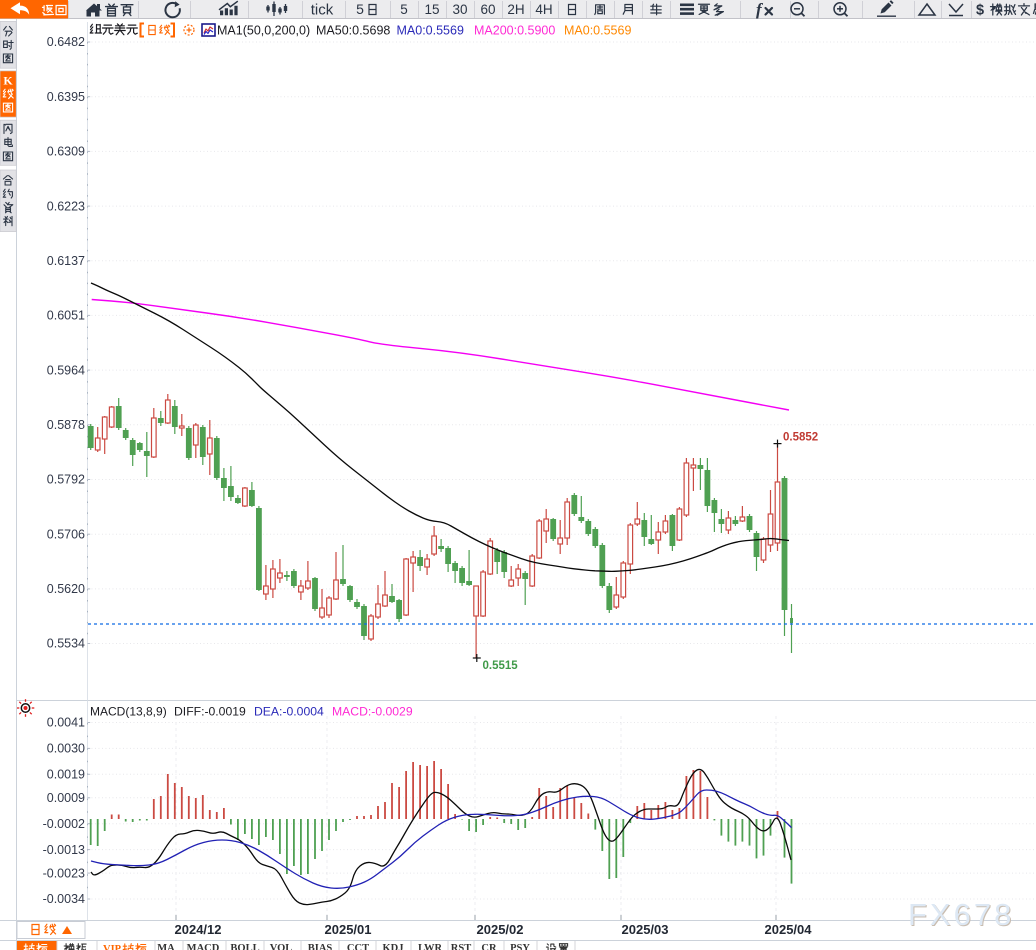 The image size is (1036, 950). What do you see at coordinates (800, 438) in the screenshot?
I see `svg-text: 0.5852` at bounding box center [800, 438].